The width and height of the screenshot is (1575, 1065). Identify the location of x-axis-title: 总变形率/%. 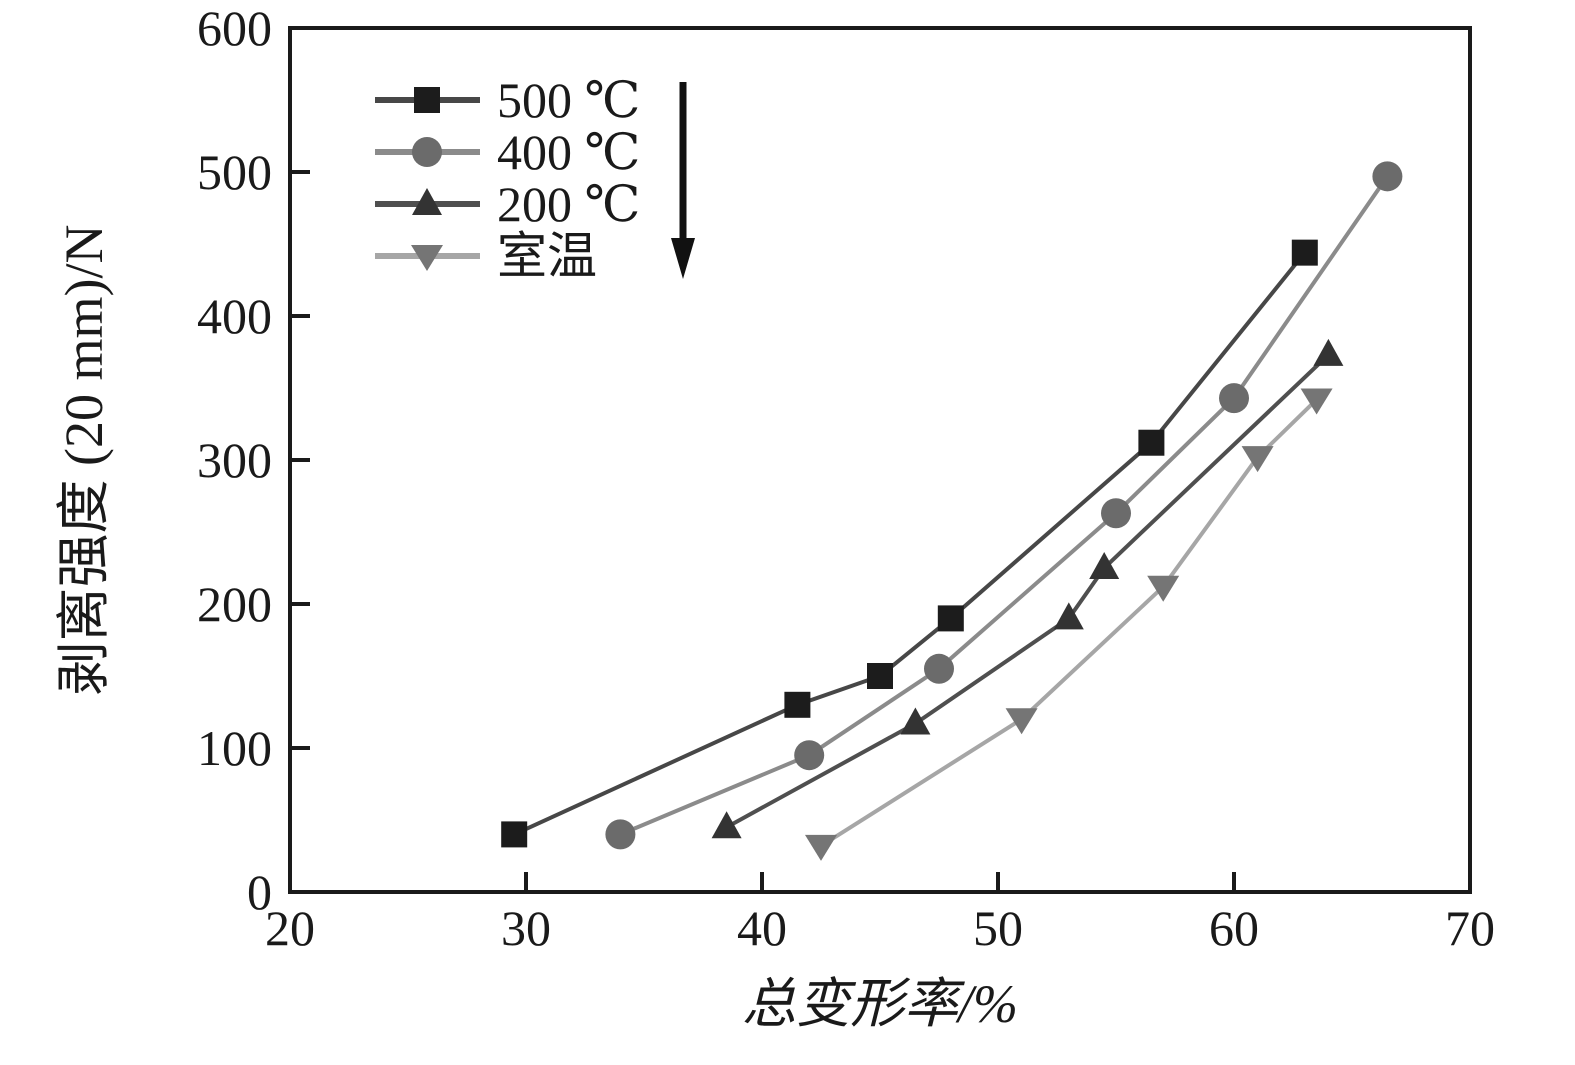
(880, 1004).